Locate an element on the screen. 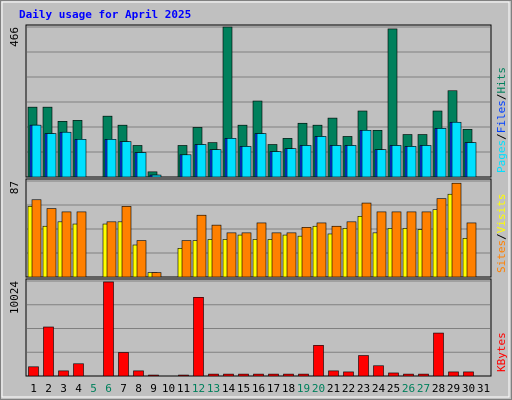  x-tick-label: 11 is located at coordinates (183, 388).